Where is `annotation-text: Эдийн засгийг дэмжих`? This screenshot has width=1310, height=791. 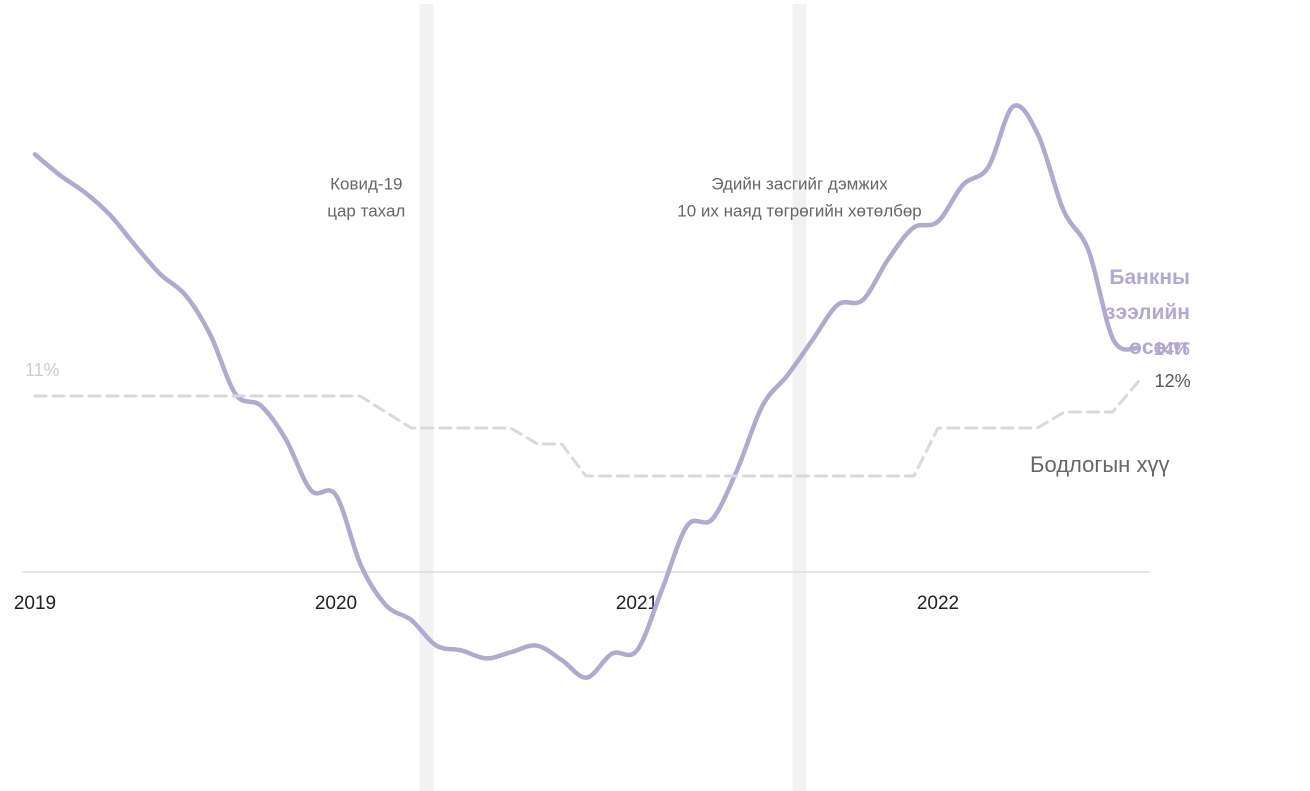
annotation-text: Эдийн засгийг дэмжих is located at coordinates (799, 183).